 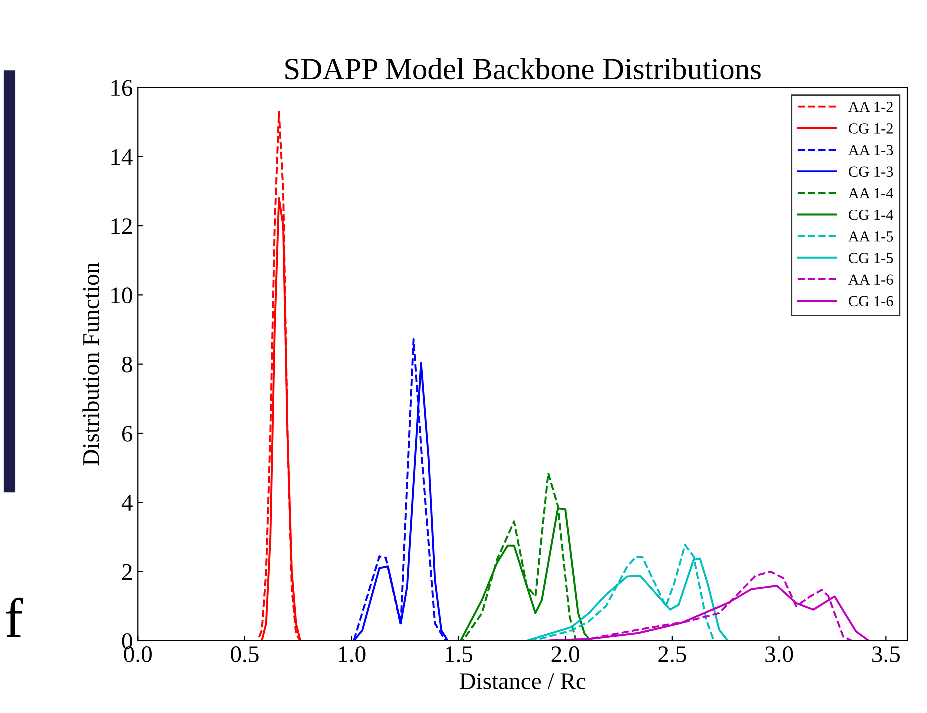 I want to click on legend-label: CG 1-3, so click(x=871, y=172).